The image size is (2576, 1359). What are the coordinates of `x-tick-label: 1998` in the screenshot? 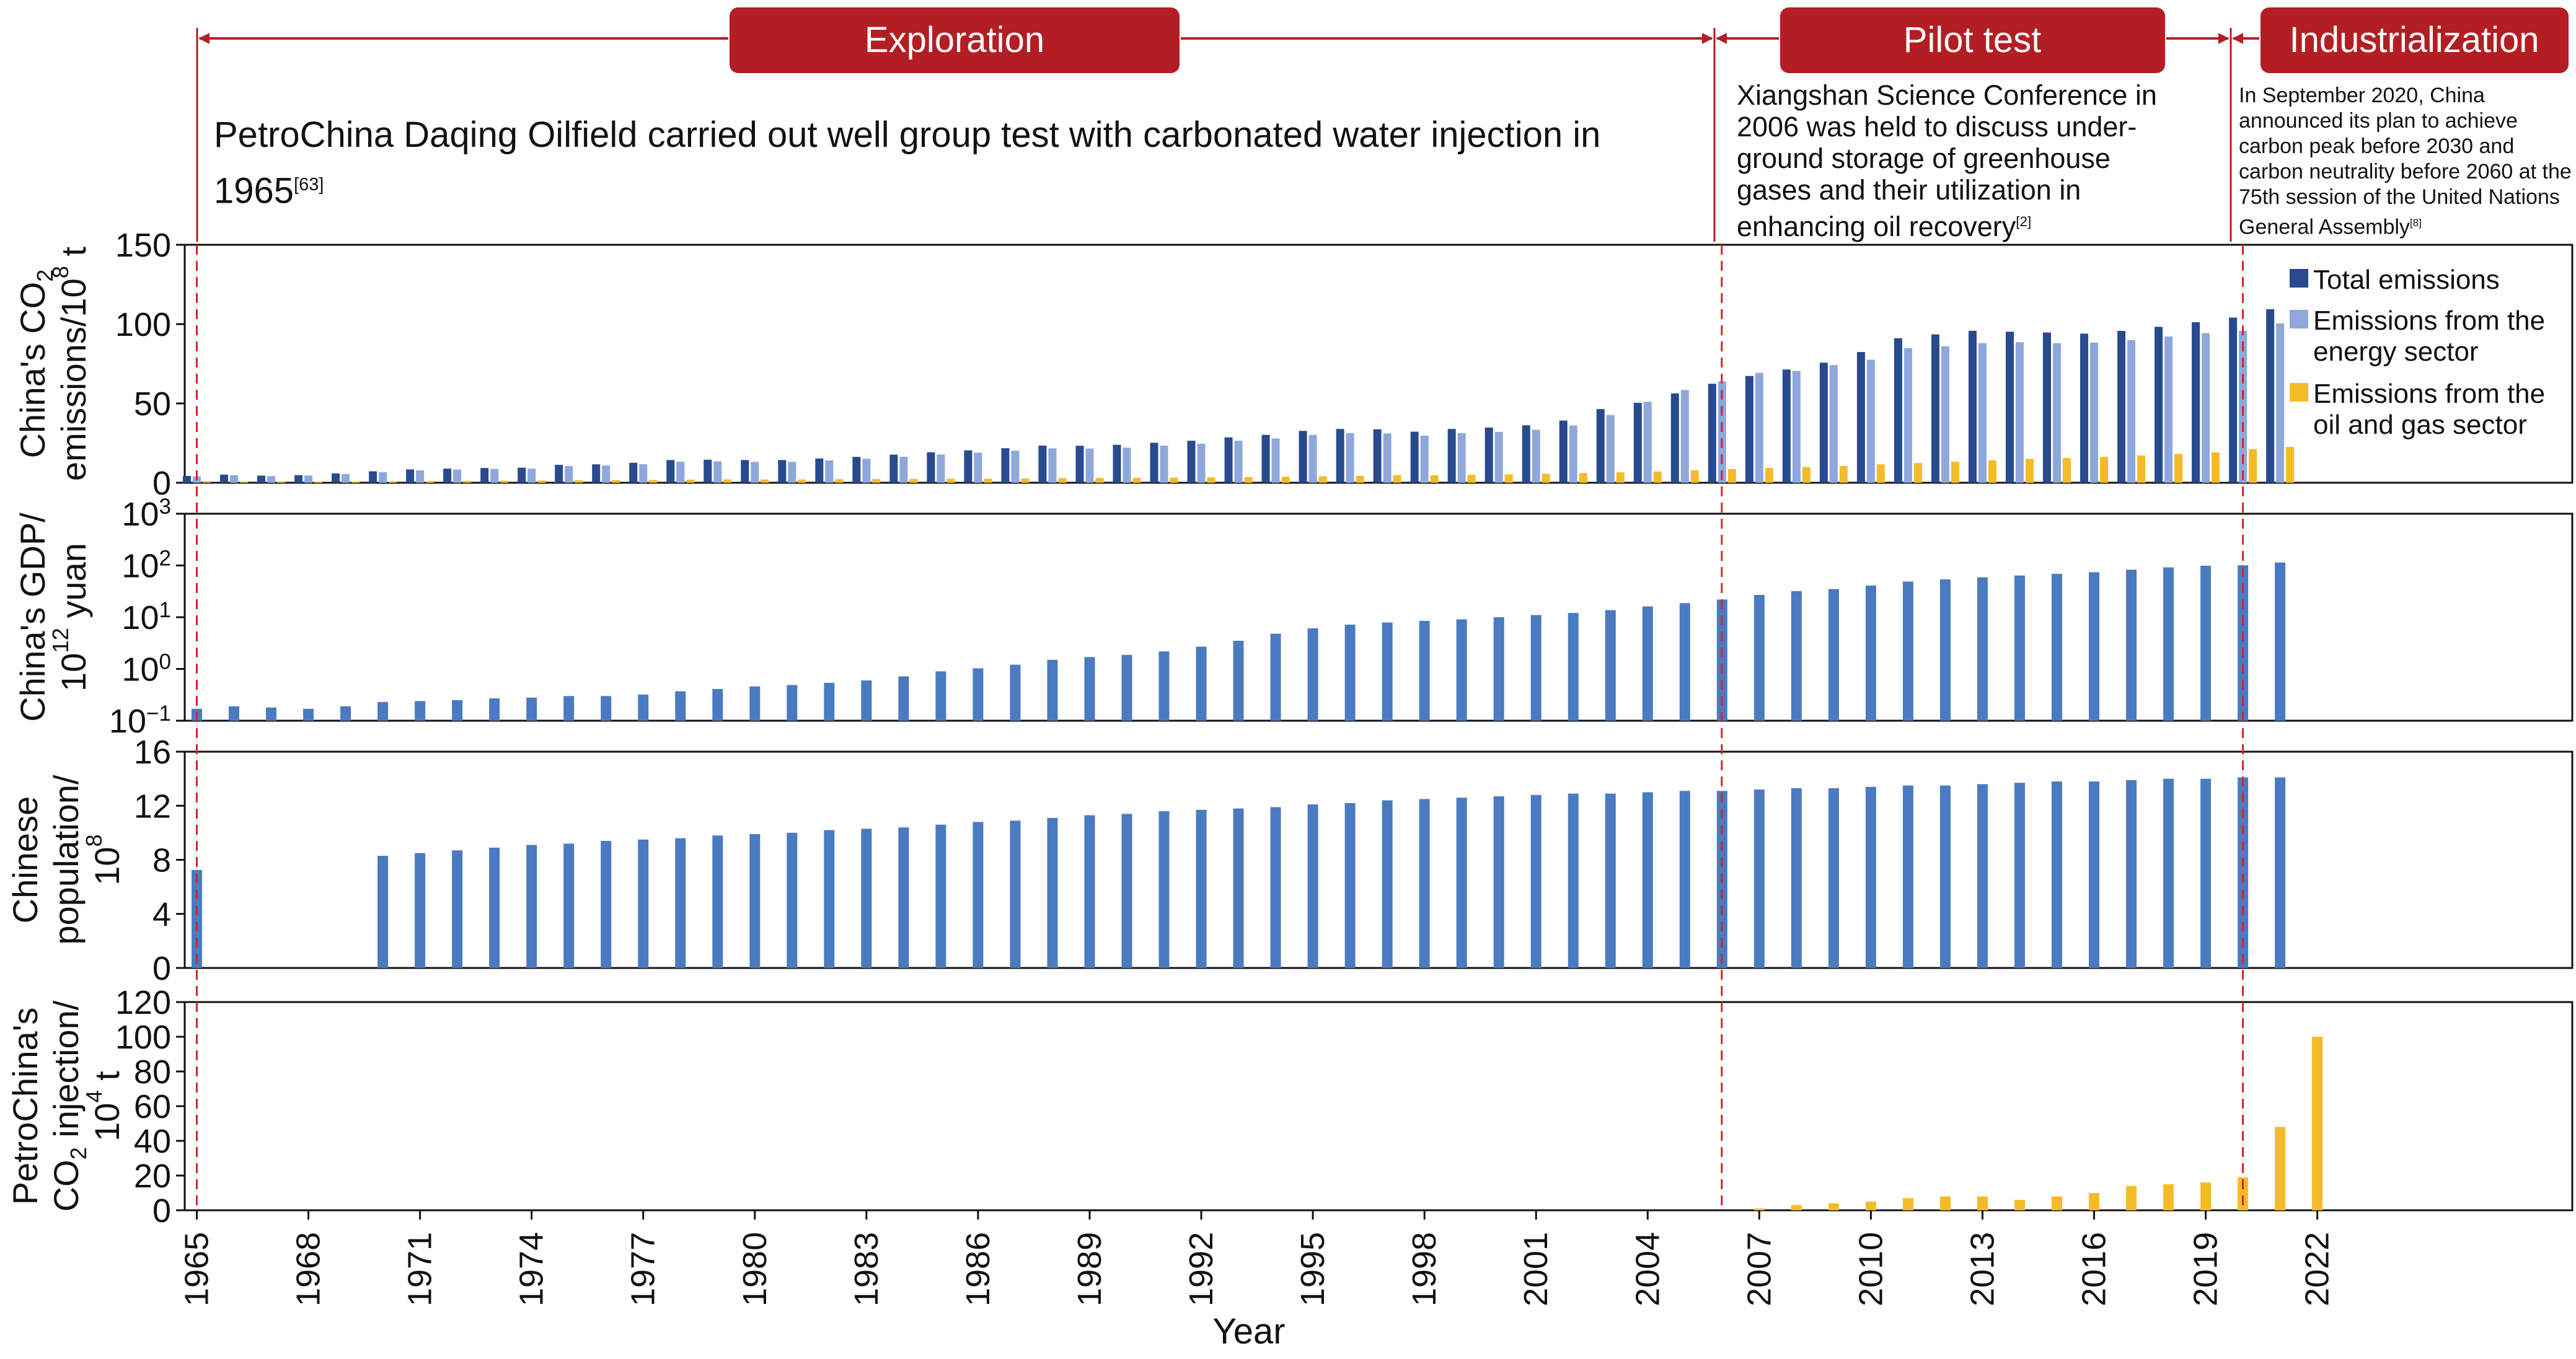 It's located at (1424, 1269).